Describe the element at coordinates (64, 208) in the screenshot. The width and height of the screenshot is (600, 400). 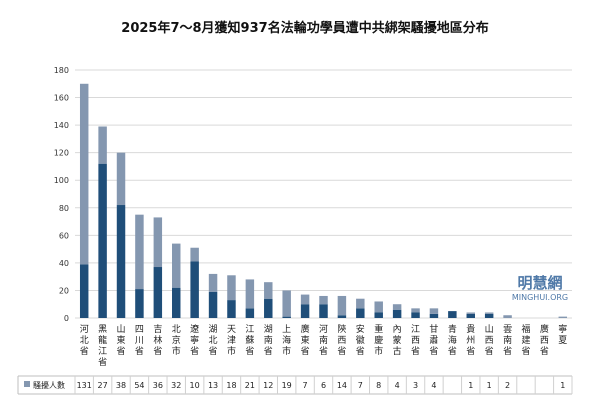
I see `y-tick-label: 80` at that location.